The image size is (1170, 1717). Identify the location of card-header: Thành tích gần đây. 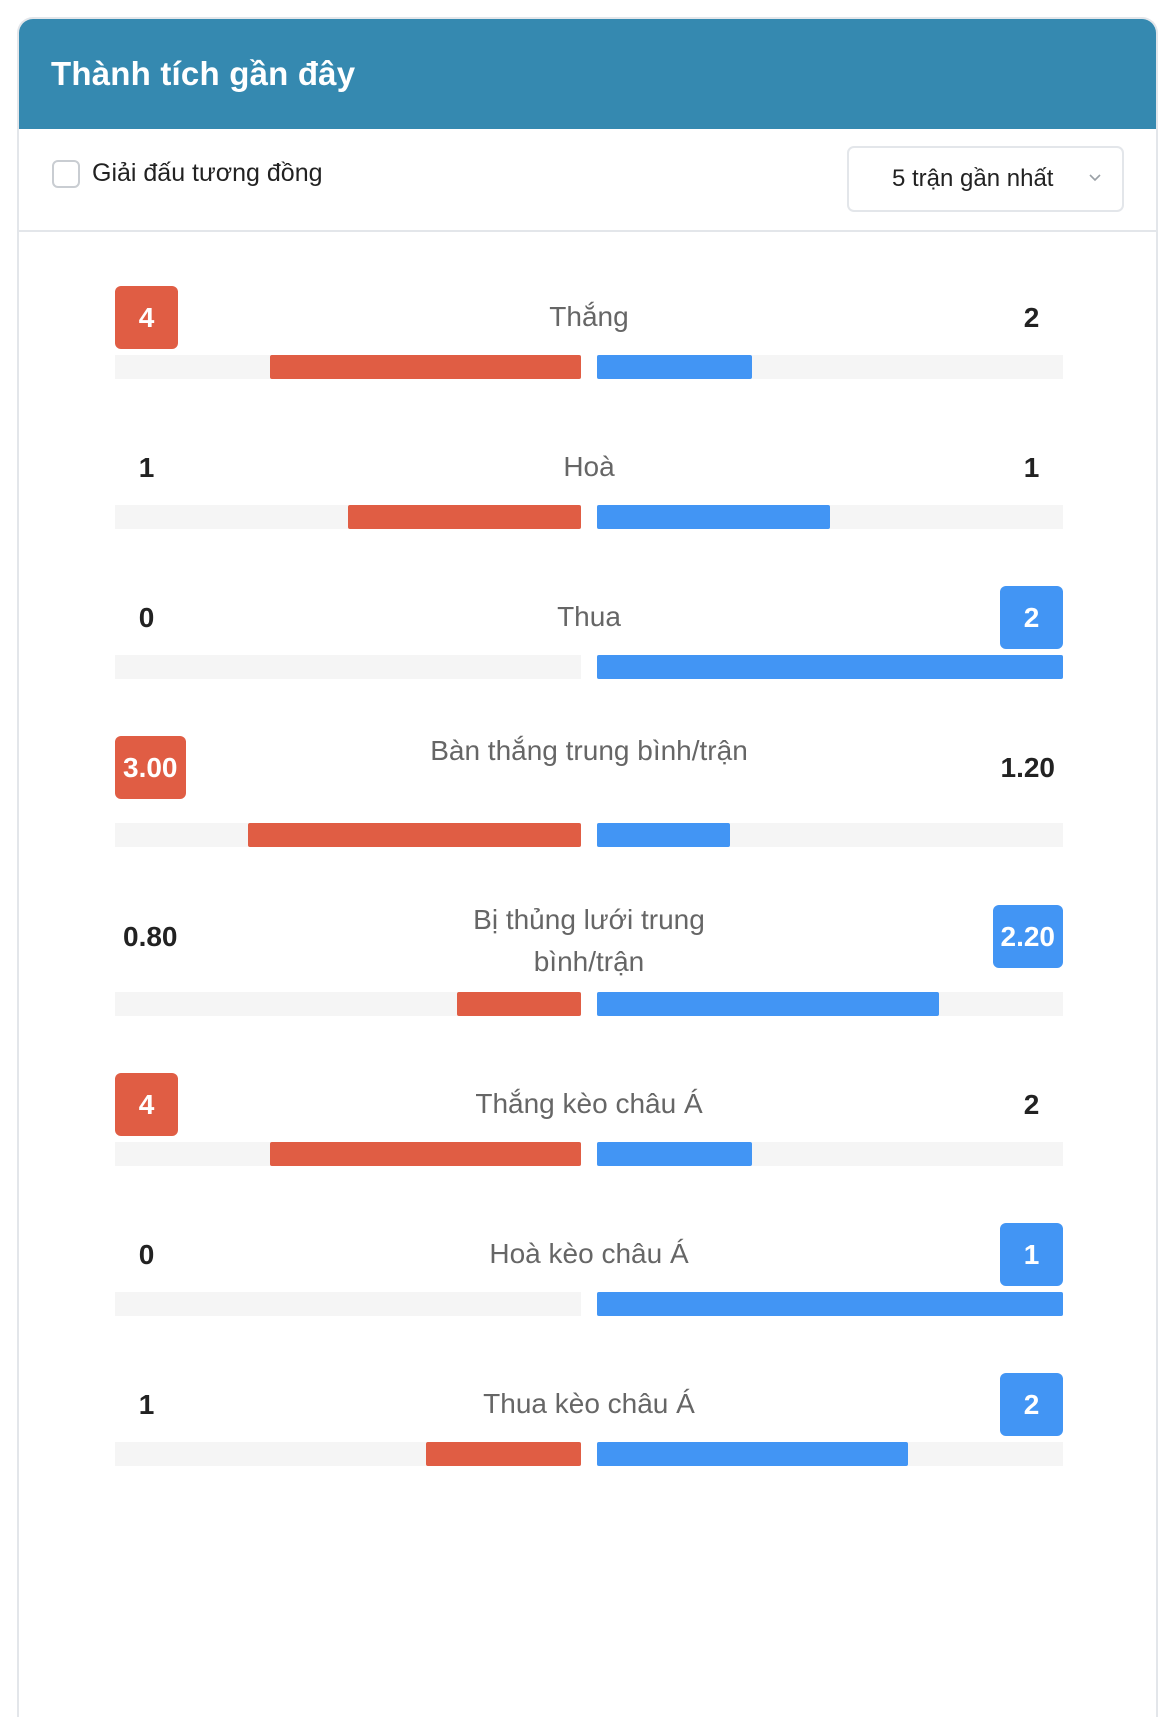
(587, 74).